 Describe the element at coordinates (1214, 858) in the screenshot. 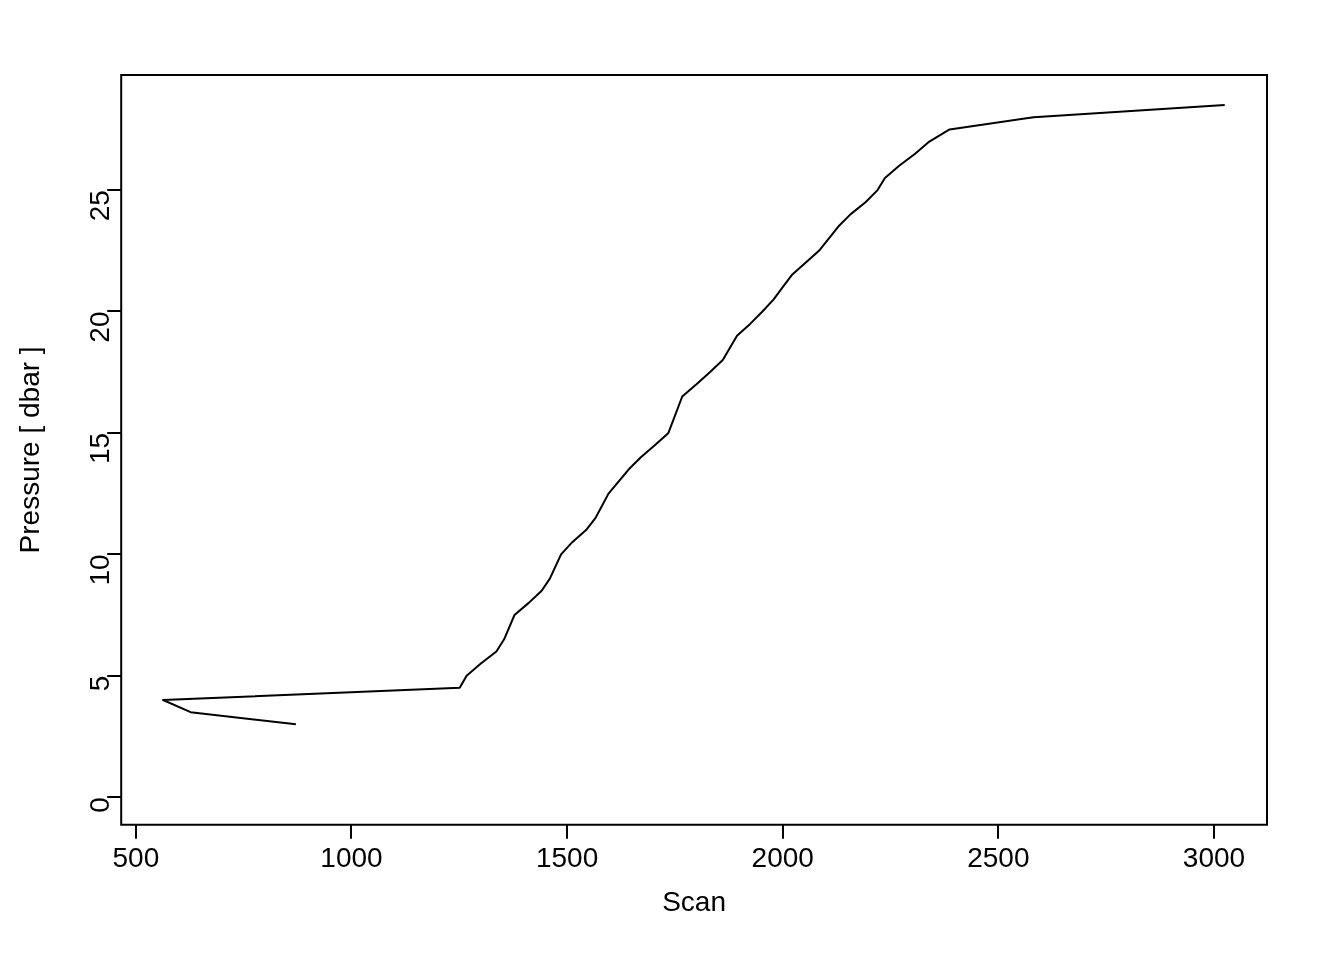

I see `x-tick-label: 3000` at that location.